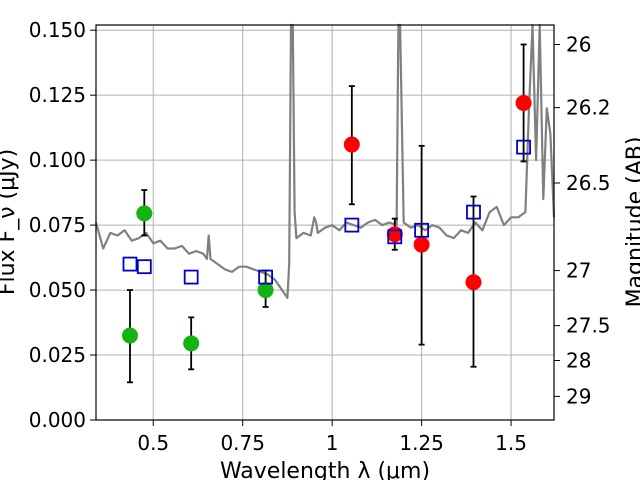 The image size is (640, 480). What do you see at coordinates (332, 443) in the screenshot?
I see `x-tick-label: 1` at bounding box center [332, 443].